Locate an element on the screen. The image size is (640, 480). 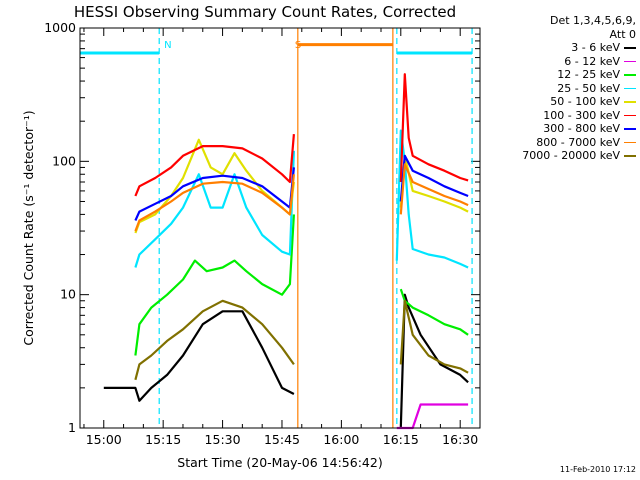
x-tick-label: 15:15 is located at coordinates (163, 439).